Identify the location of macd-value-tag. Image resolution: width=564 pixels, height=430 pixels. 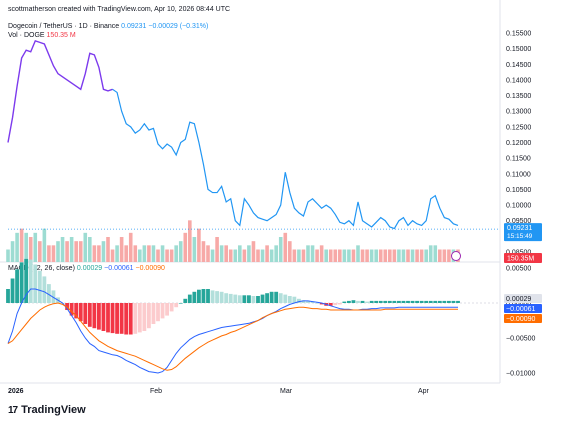
(523, 308).